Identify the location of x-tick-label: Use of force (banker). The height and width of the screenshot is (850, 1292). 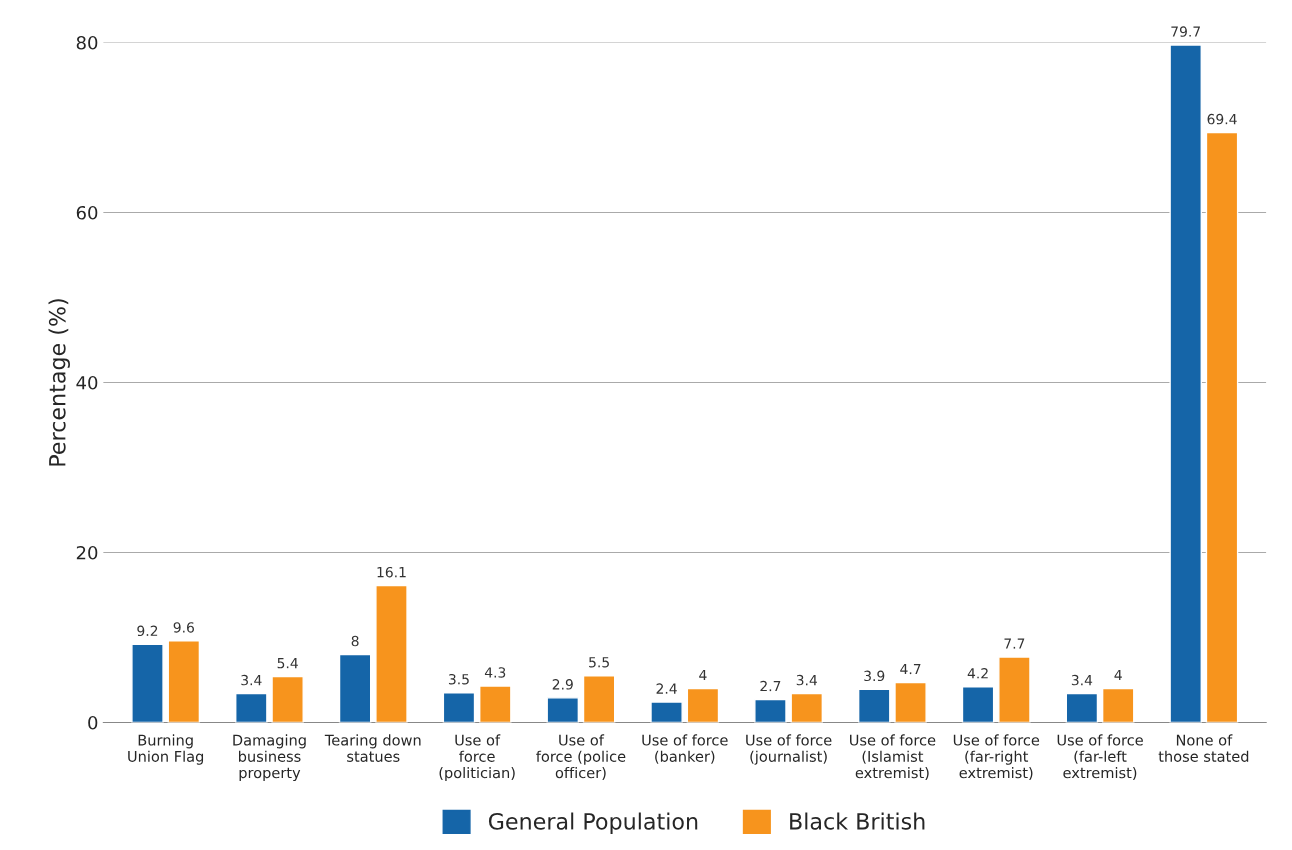
(685, 749).